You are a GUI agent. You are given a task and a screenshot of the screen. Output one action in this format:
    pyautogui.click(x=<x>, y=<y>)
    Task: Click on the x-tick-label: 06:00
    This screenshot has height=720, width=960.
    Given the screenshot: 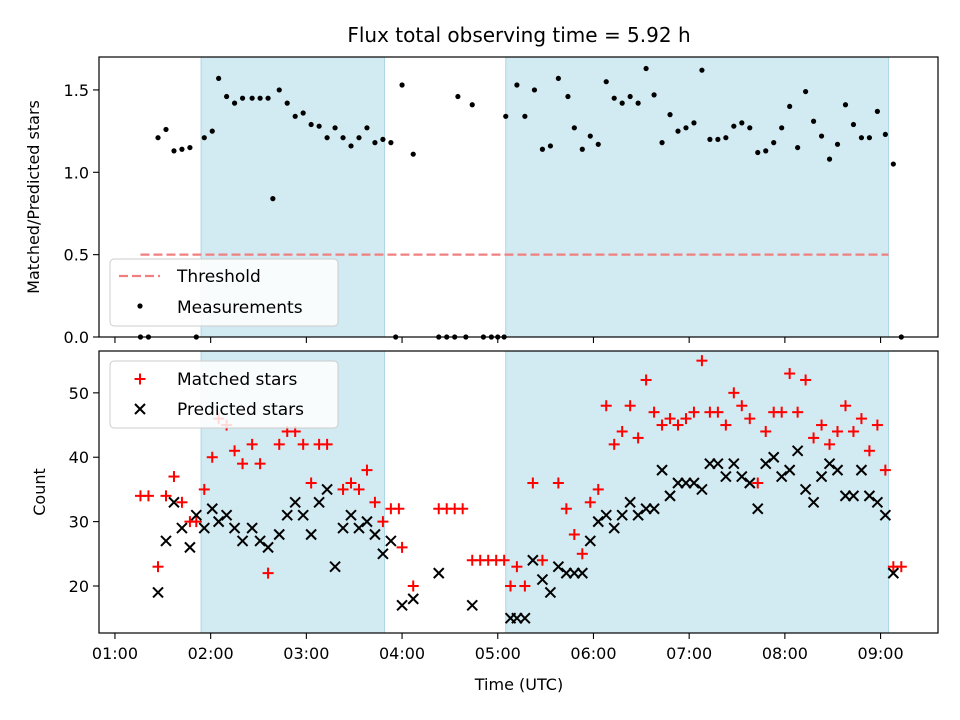 What is the action you would take?
    pyautogui.click(x=593, y=653)
    